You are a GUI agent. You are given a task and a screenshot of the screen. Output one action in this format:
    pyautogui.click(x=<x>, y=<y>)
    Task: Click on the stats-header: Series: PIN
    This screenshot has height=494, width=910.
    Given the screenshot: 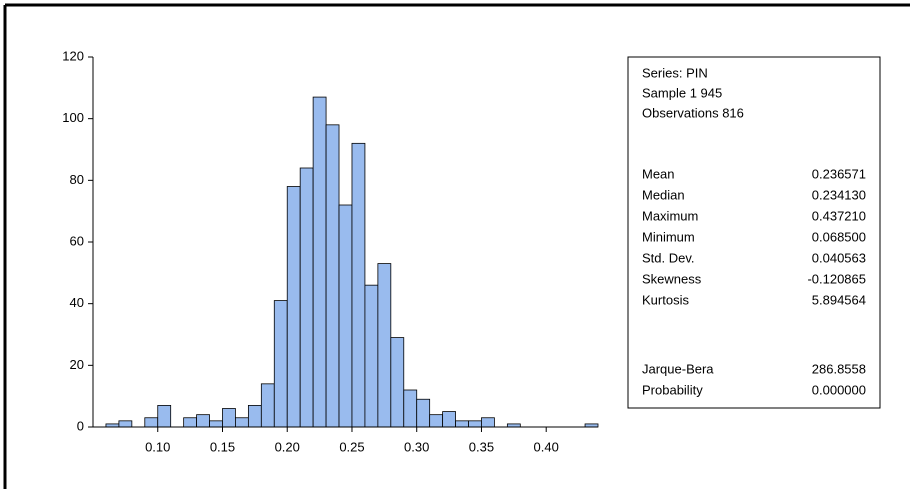 What is the action you would take?
    pyautogui.click(x=675, y=72)
    